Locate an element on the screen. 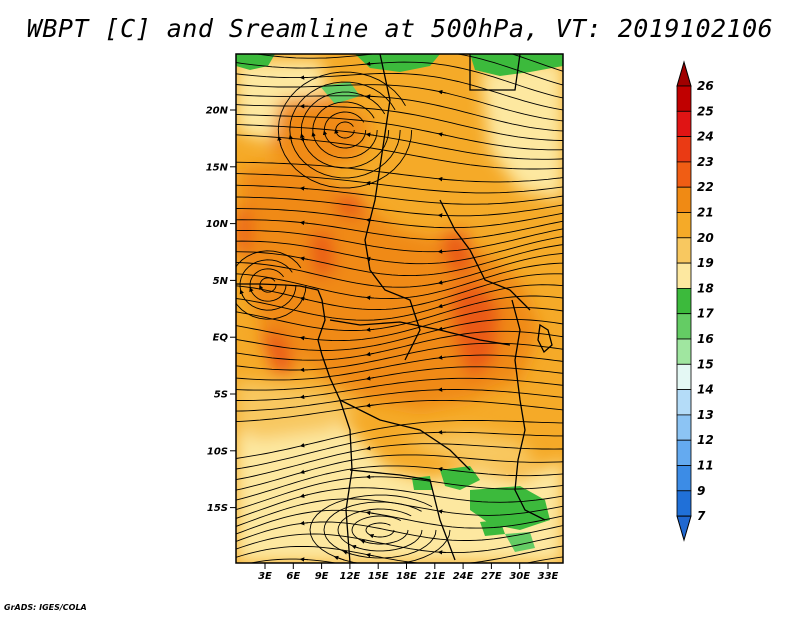  lon-label: 24E is located at coordinates (463, 576).